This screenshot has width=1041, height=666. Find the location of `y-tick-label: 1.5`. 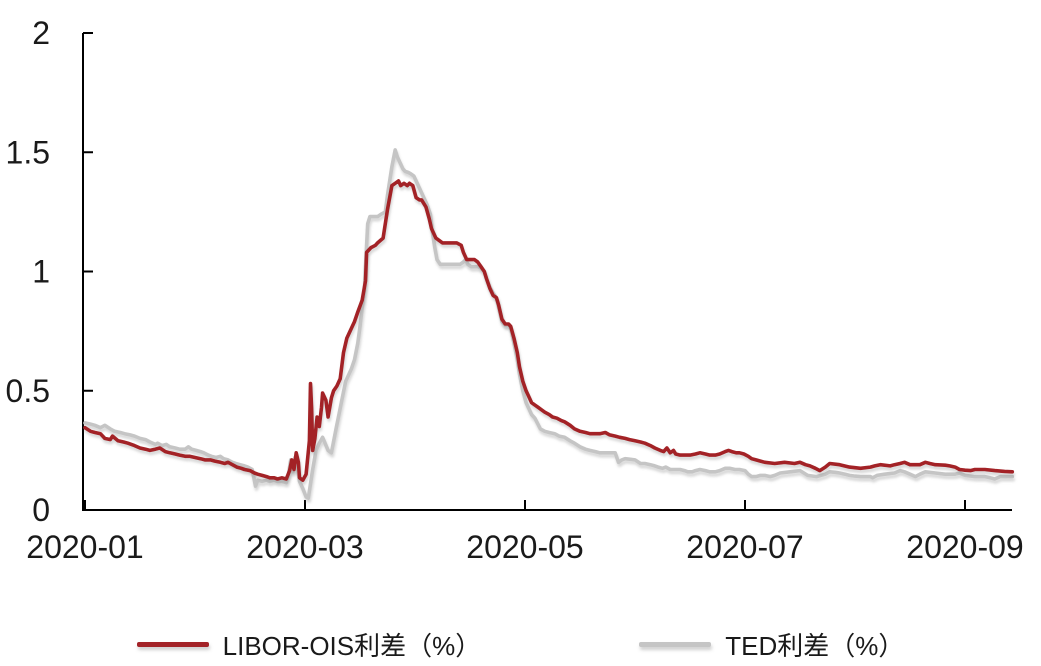

y-tick-label: 1.5 is located at coordinates (28, 152).